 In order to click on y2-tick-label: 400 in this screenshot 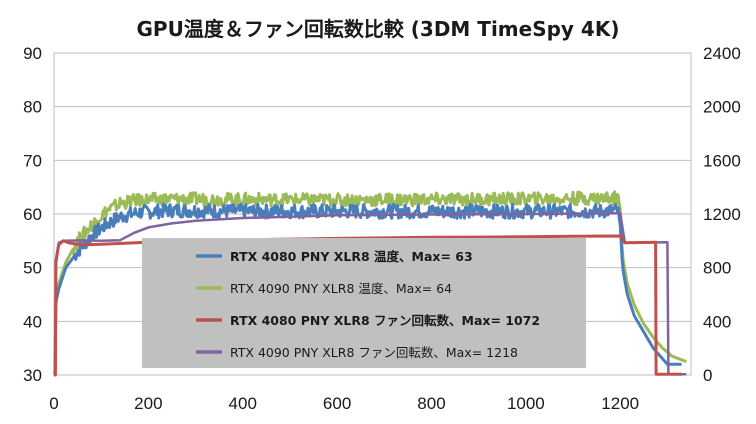, I will do `click(717, 321)`.